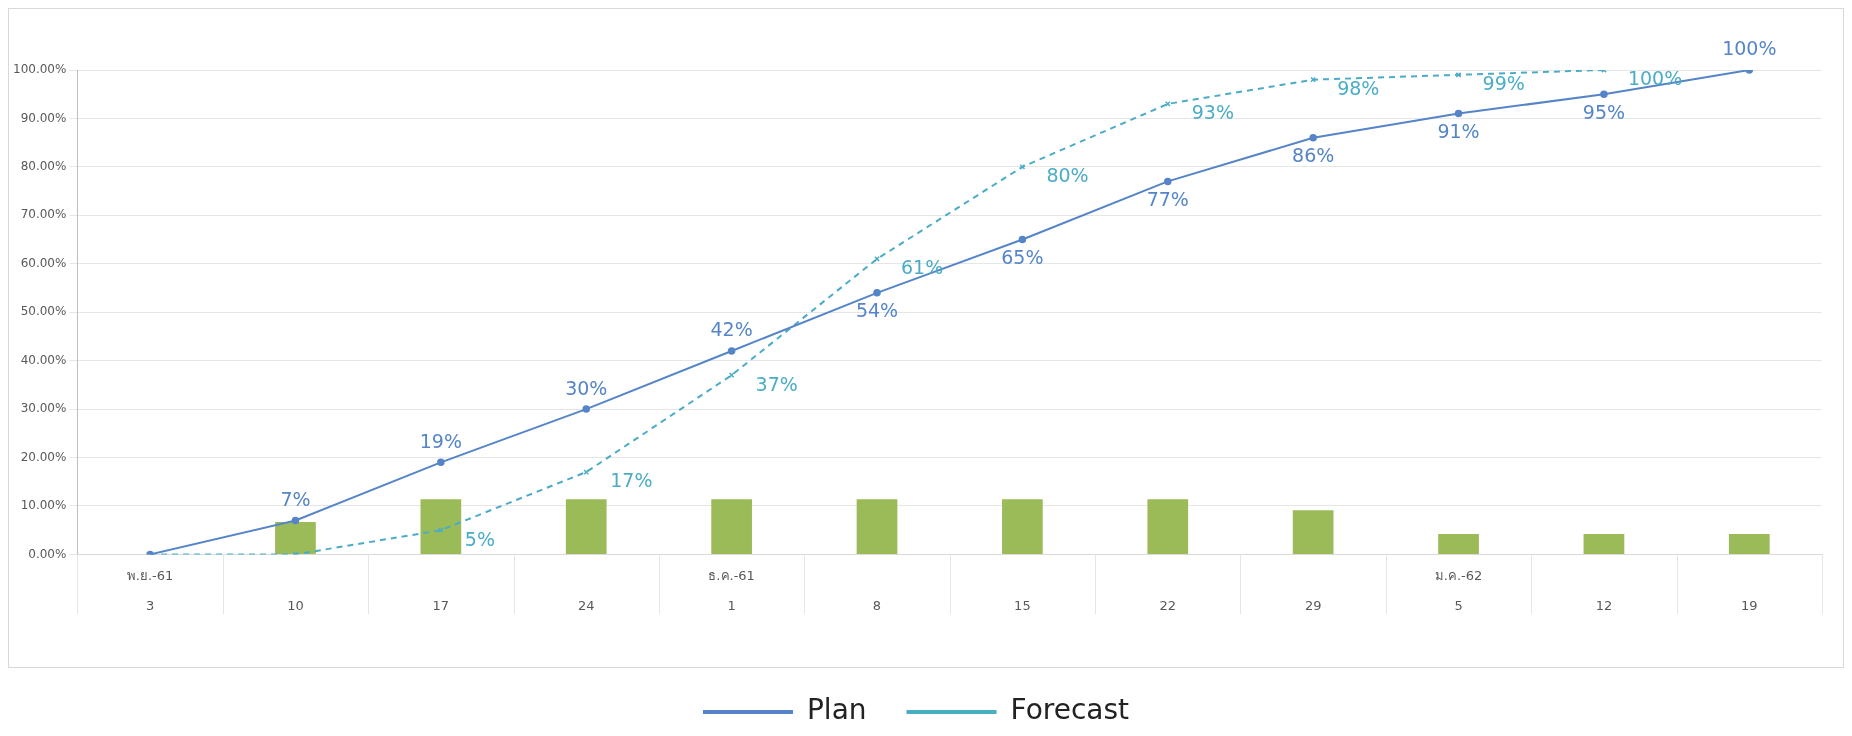 Image resolution: width=1852 pixels, height=736 pixels. I want to click on y-tick-label: 100.00%, so click(40, 69).